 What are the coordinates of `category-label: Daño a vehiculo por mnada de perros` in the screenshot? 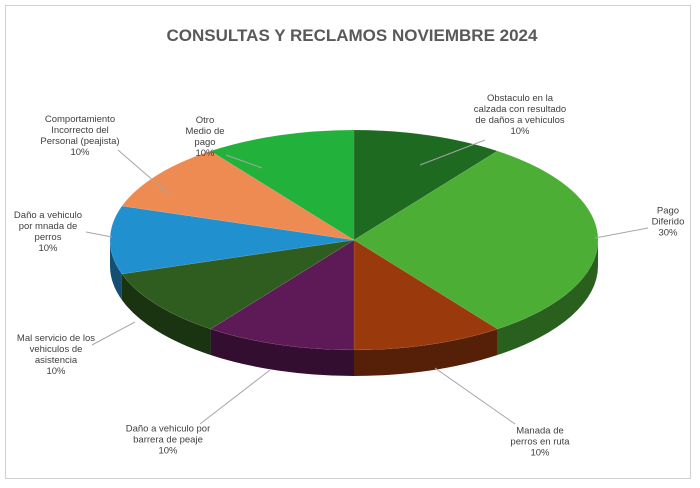 It's located at (48, 226).